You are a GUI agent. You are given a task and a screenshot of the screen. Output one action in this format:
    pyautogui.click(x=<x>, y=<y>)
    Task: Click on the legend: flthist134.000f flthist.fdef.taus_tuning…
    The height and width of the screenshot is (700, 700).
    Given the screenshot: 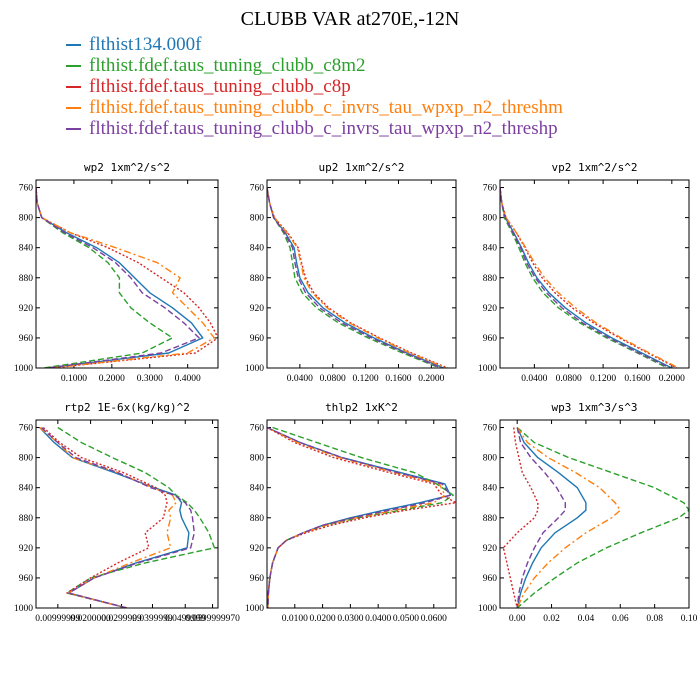 What is the action you would take?
    pyautogui.click(x=314, y=86)
    